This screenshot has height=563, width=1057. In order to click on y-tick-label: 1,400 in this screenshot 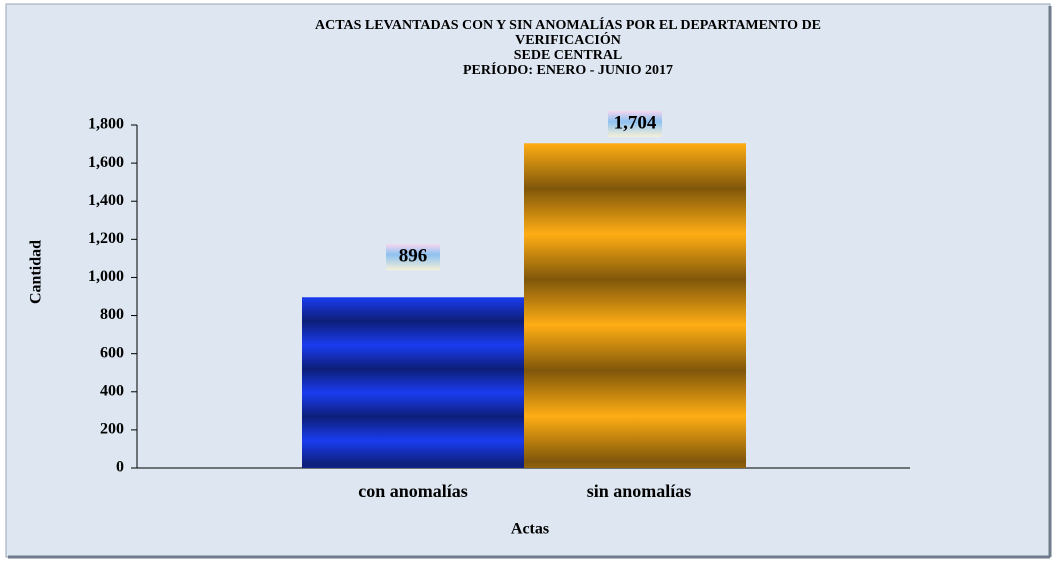, I will do `click(106, 200)`.